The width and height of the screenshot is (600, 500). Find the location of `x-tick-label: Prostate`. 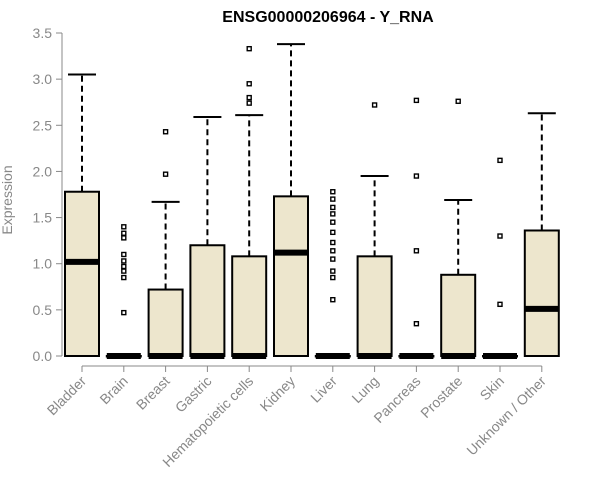

x-tick-label: Prostate is located at coordinates (441, 397).